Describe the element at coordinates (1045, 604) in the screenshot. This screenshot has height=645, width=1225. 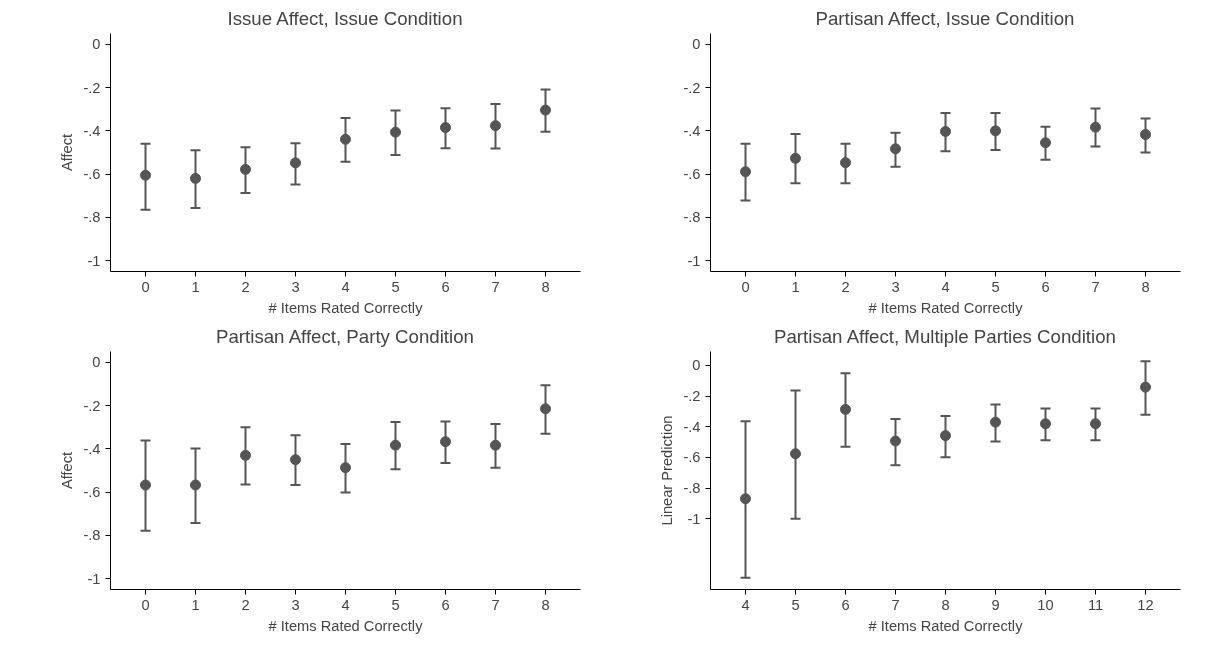
I see `x-tick-label: 10` at that location.